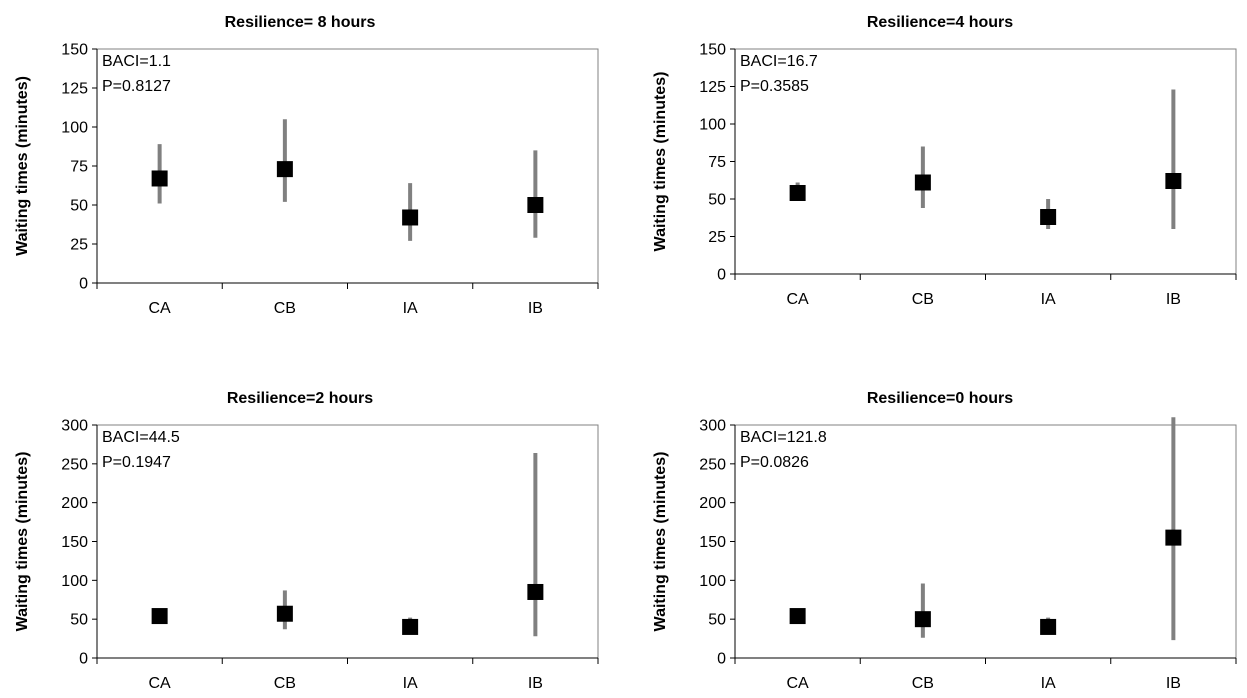 This screenshot has height=698, width=1247. Describe the element at coordinates (779, 61) in the screenshot. I see `stat-annotation: BACI=16.7` at that location.